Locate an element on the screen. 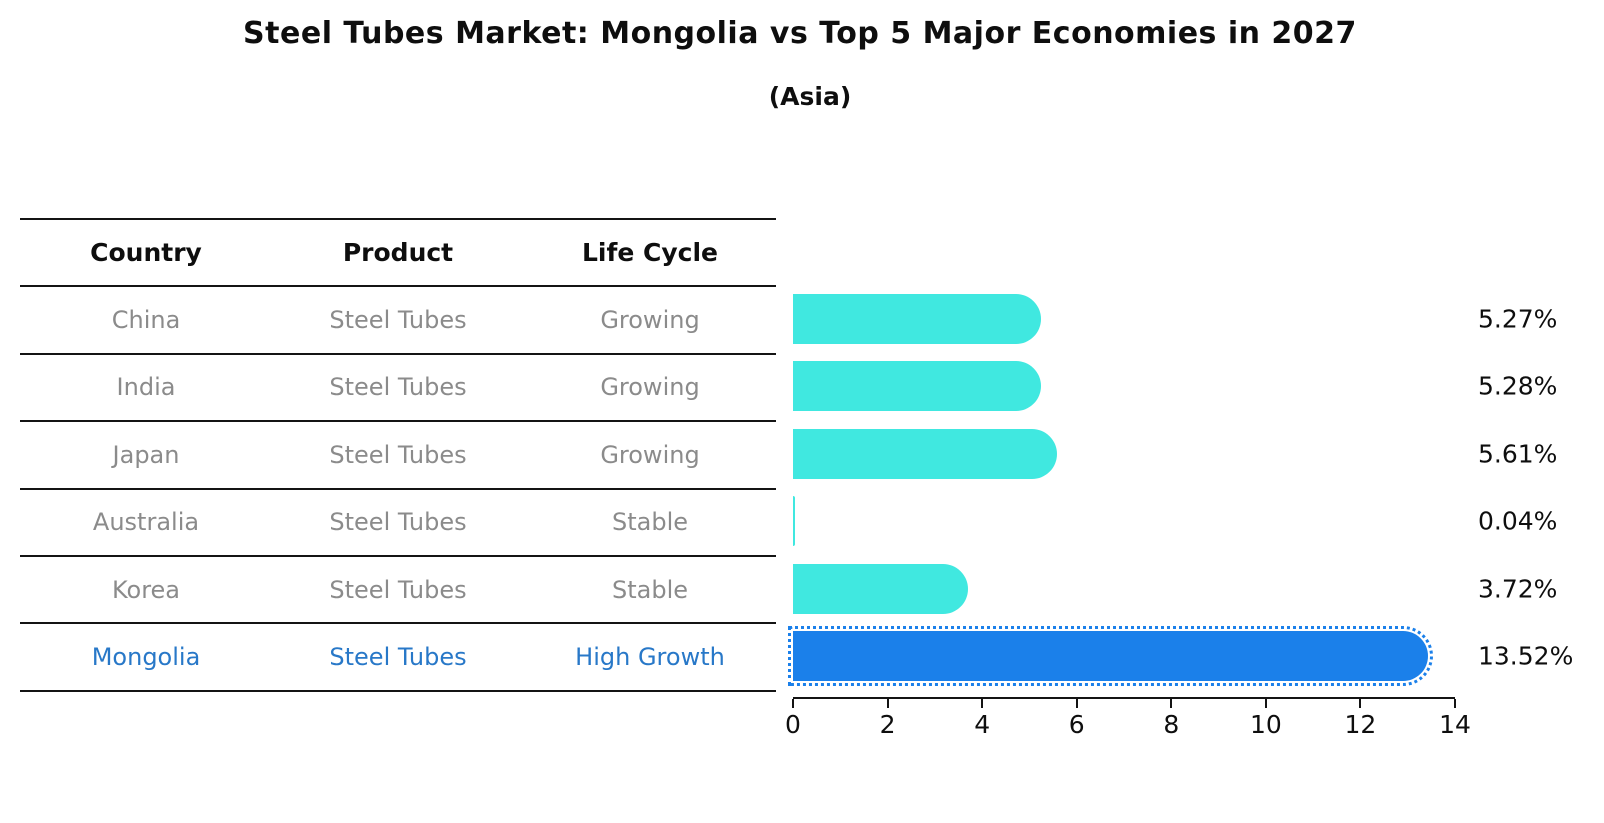 The image size is (1604, 823). table-row: Korea Steel Tubes Stable is located at coordinates (398, 591).